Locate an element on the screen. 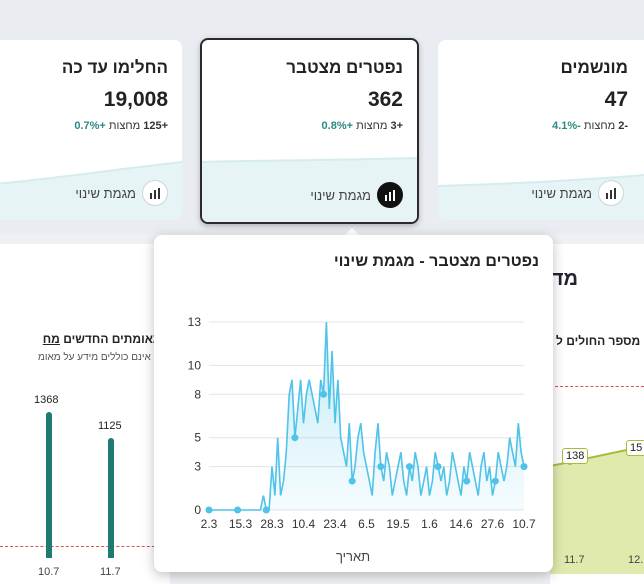  card-delta: +3 מחצות +0.8% is located at coordinates (362, 126).